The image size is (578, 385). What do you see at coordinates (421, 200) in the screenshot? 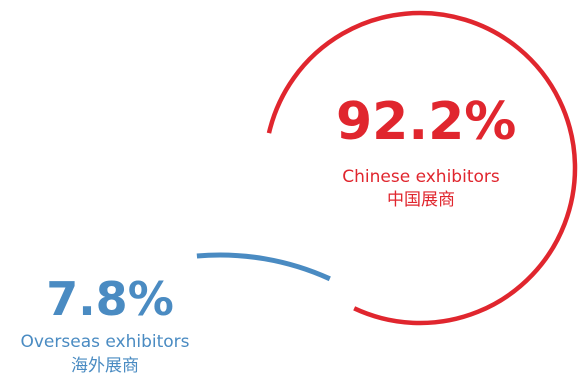
I see `slice-china-label-zh: 中国展商` at bounding box center [421, 200].